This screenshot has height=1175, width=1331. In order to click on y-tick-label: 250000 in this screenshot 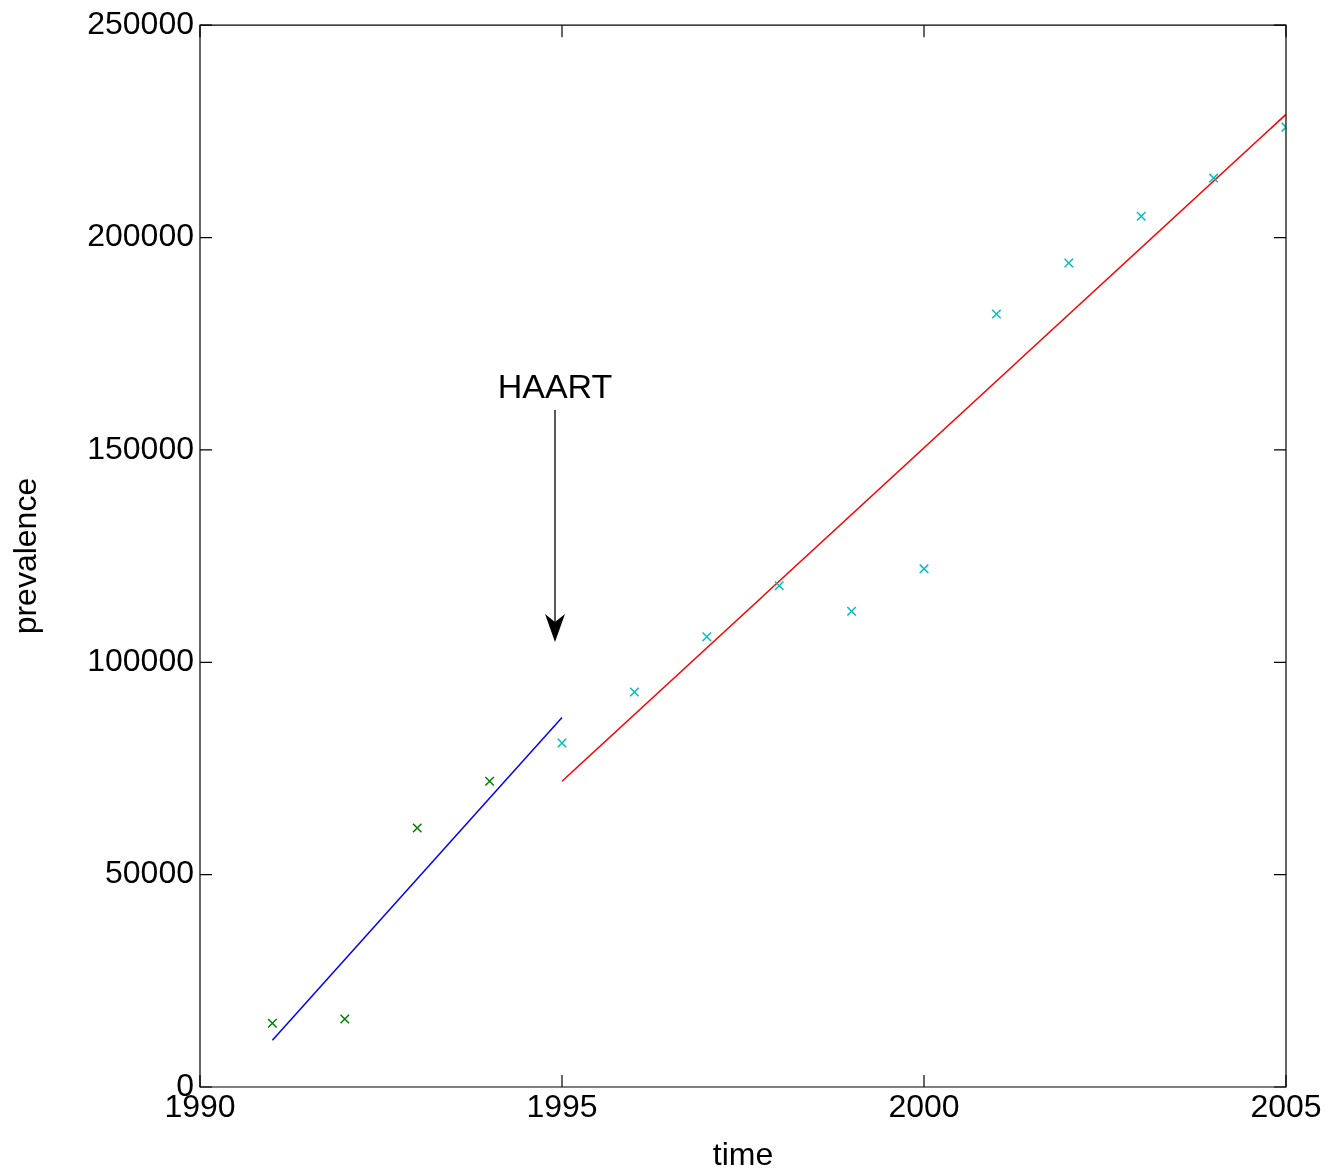, I will do `click(140, 23)`.